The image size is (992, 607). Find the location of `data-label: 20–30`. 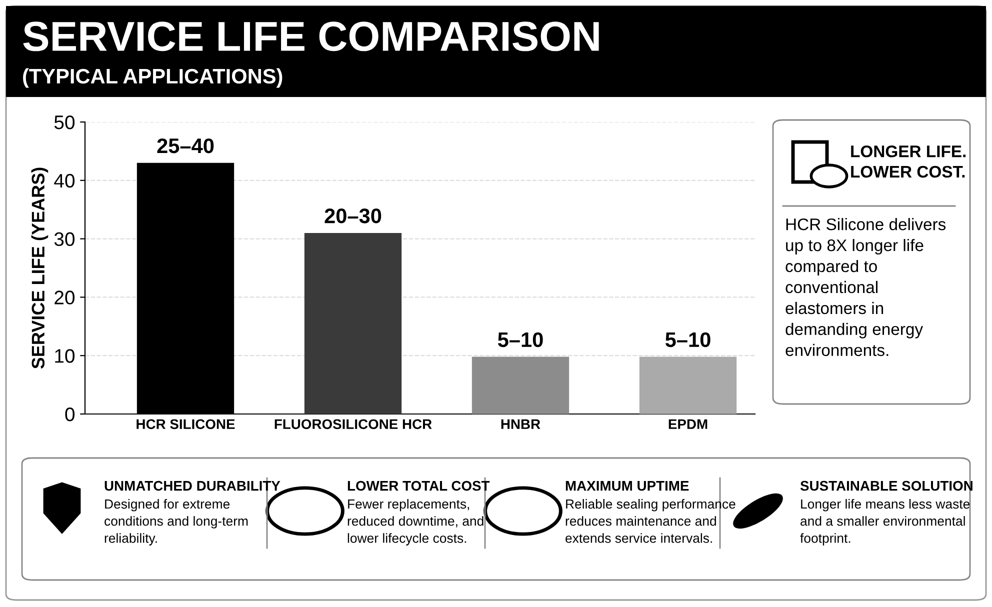

data-label: 20–30 is located at coordinates (353, 216).